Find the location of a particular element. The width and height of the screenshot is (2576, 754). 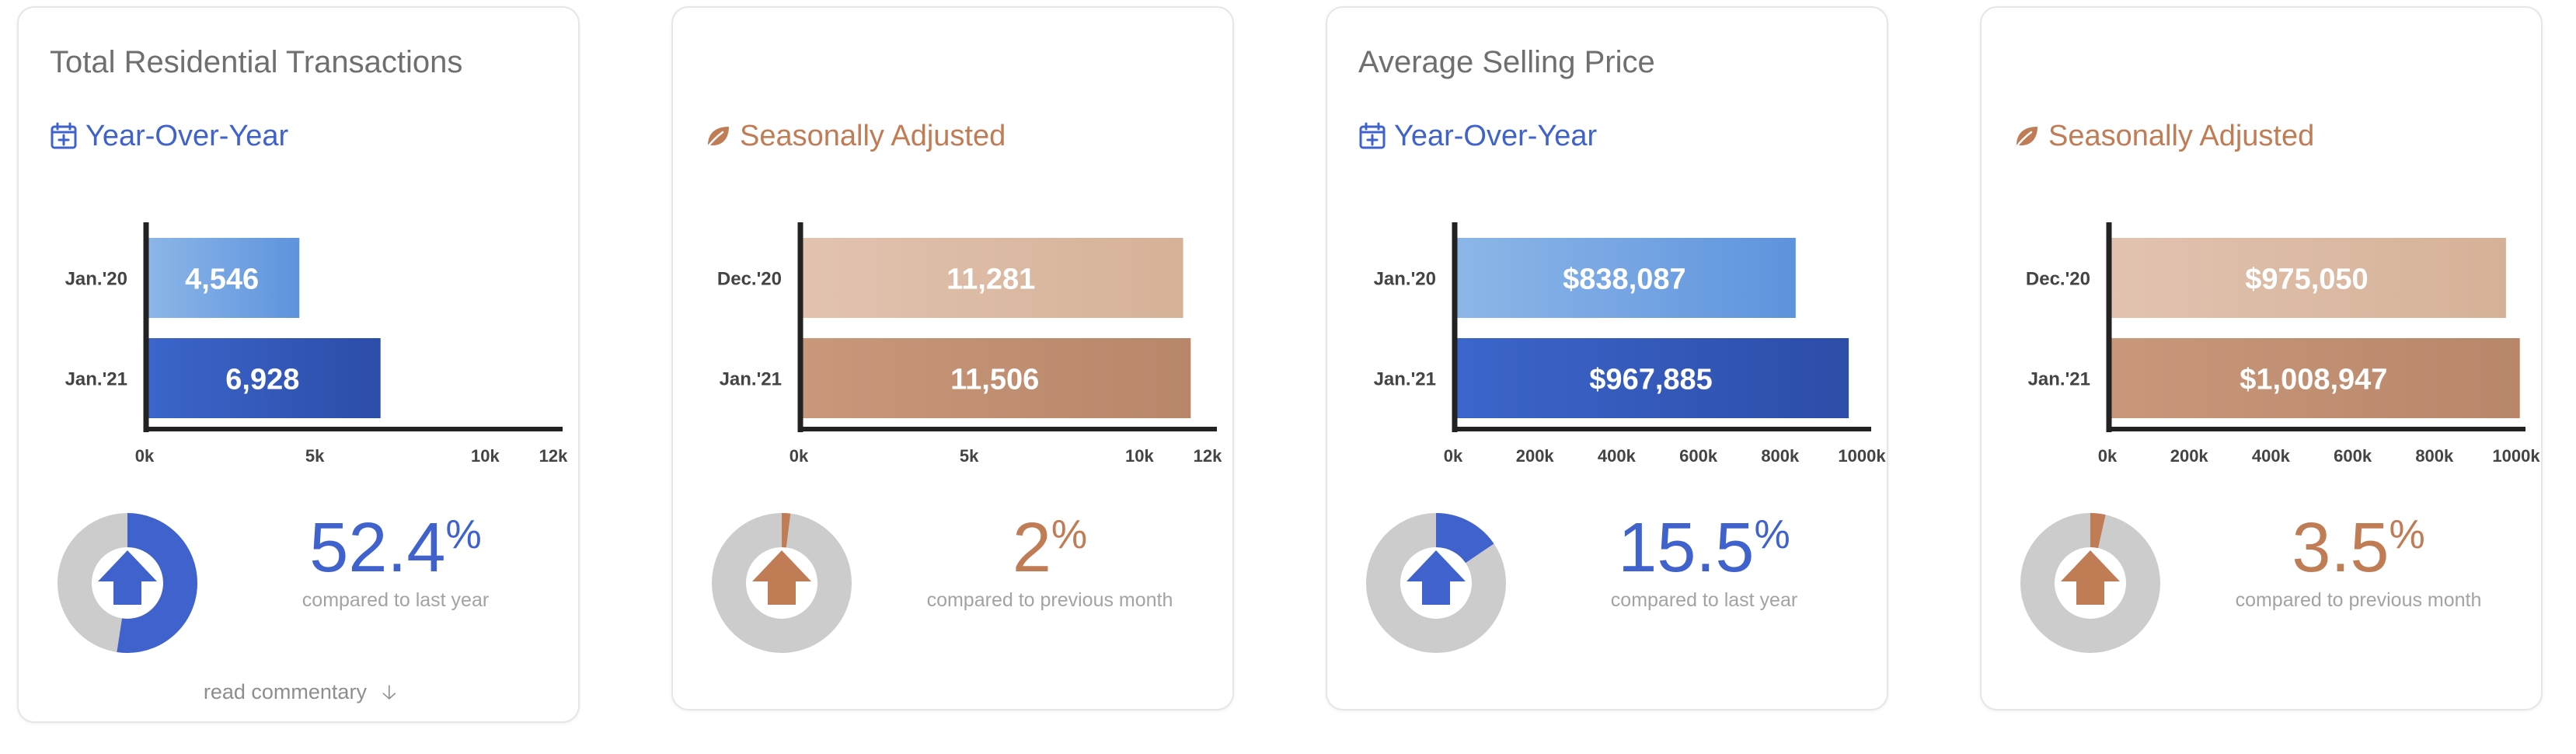

read-commentary-link: read commentary 🡣 is located at coordinates (300, 695).